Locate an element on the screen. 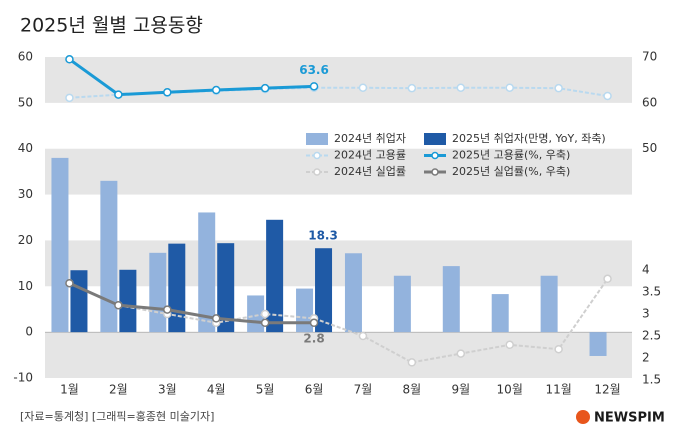 Image resolution: width=680 pixels, height=442 pixels. y-tick-label: 60 is located at coordinates (25, 57).